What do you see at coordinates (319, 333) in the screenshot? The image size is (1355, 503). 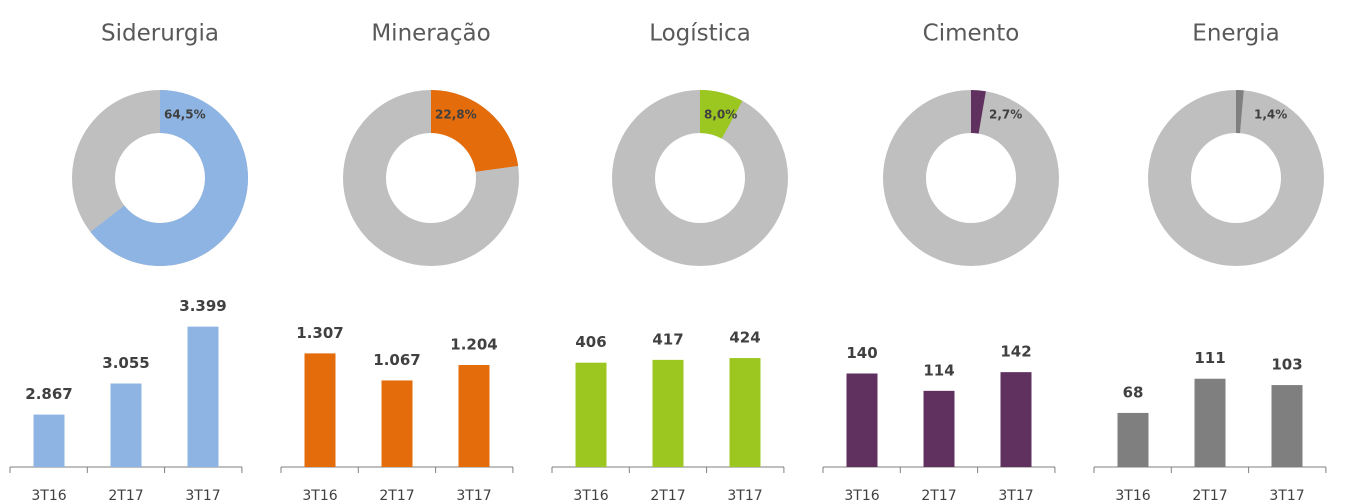 I see `data-label: 1.307` at bounding box center [319, 333].